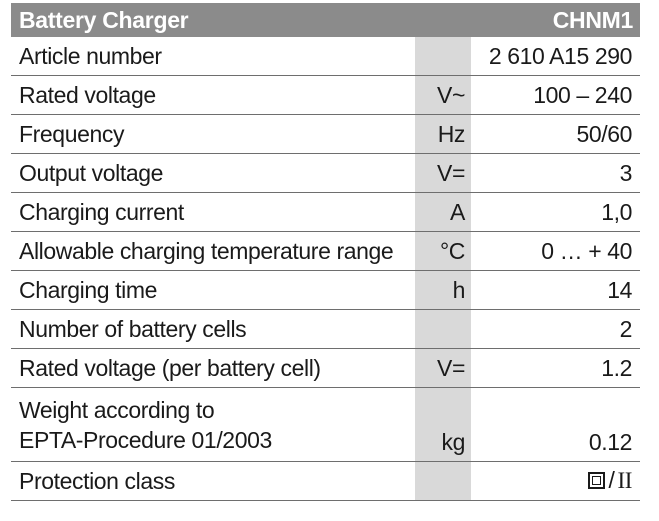 Image resolution: width=659 pixels, height=521 pixels. I want to click on row-value: / II, so click(555, 481).